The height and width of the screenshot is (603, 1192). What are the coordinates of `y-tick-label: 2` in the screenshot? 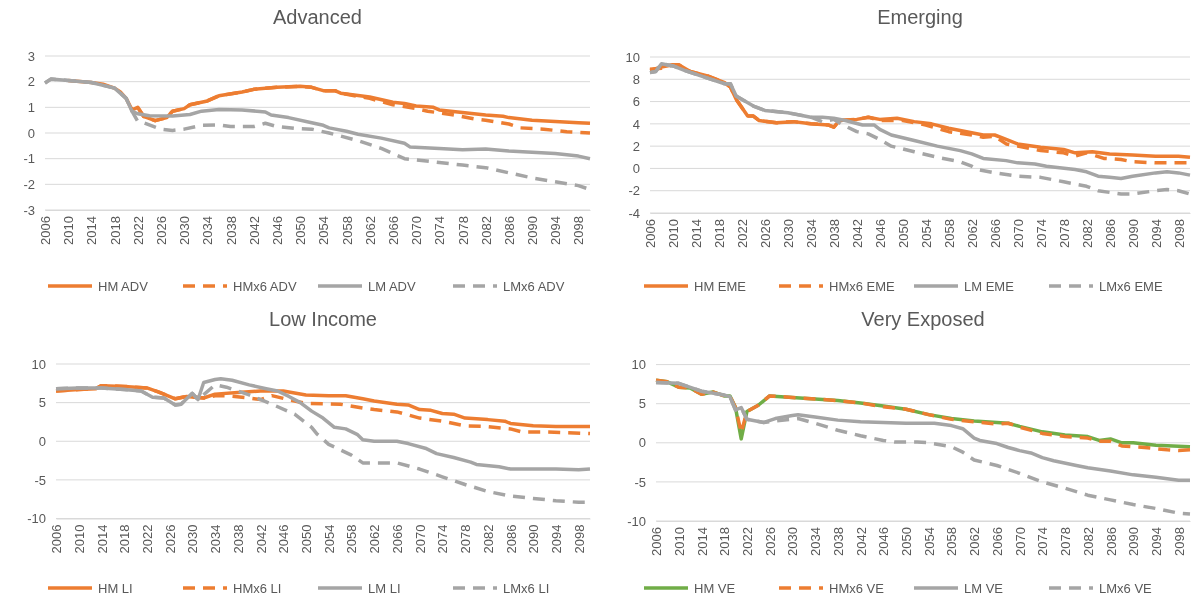 It's located at (636, 146).